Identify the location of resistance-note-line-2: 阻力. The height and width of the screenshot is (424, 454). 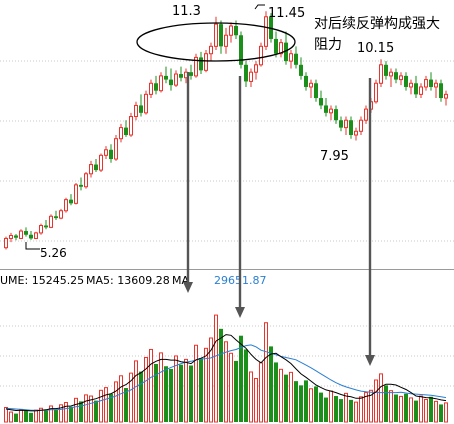
(328, 45).